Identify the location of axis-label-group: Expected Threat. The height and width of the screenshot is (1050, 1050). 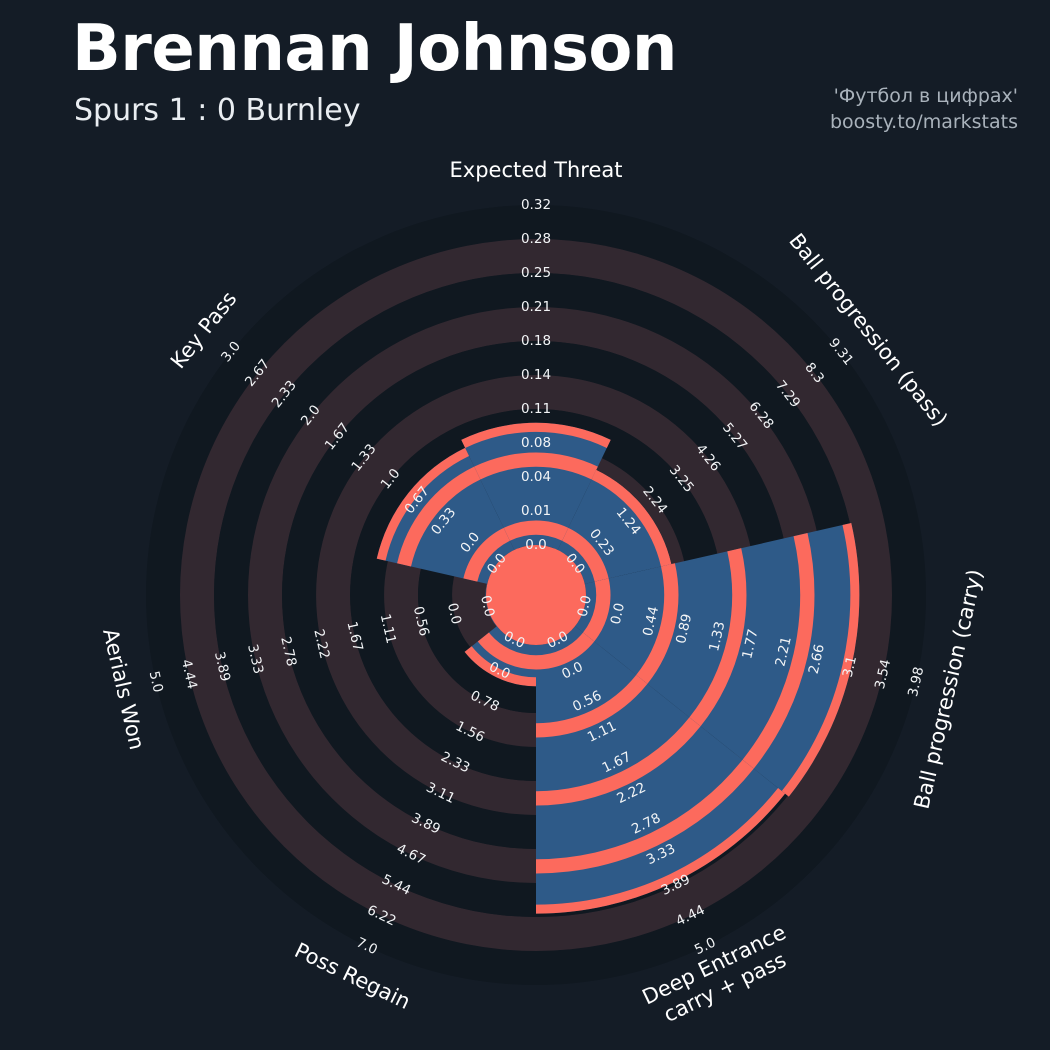
(536, 170).